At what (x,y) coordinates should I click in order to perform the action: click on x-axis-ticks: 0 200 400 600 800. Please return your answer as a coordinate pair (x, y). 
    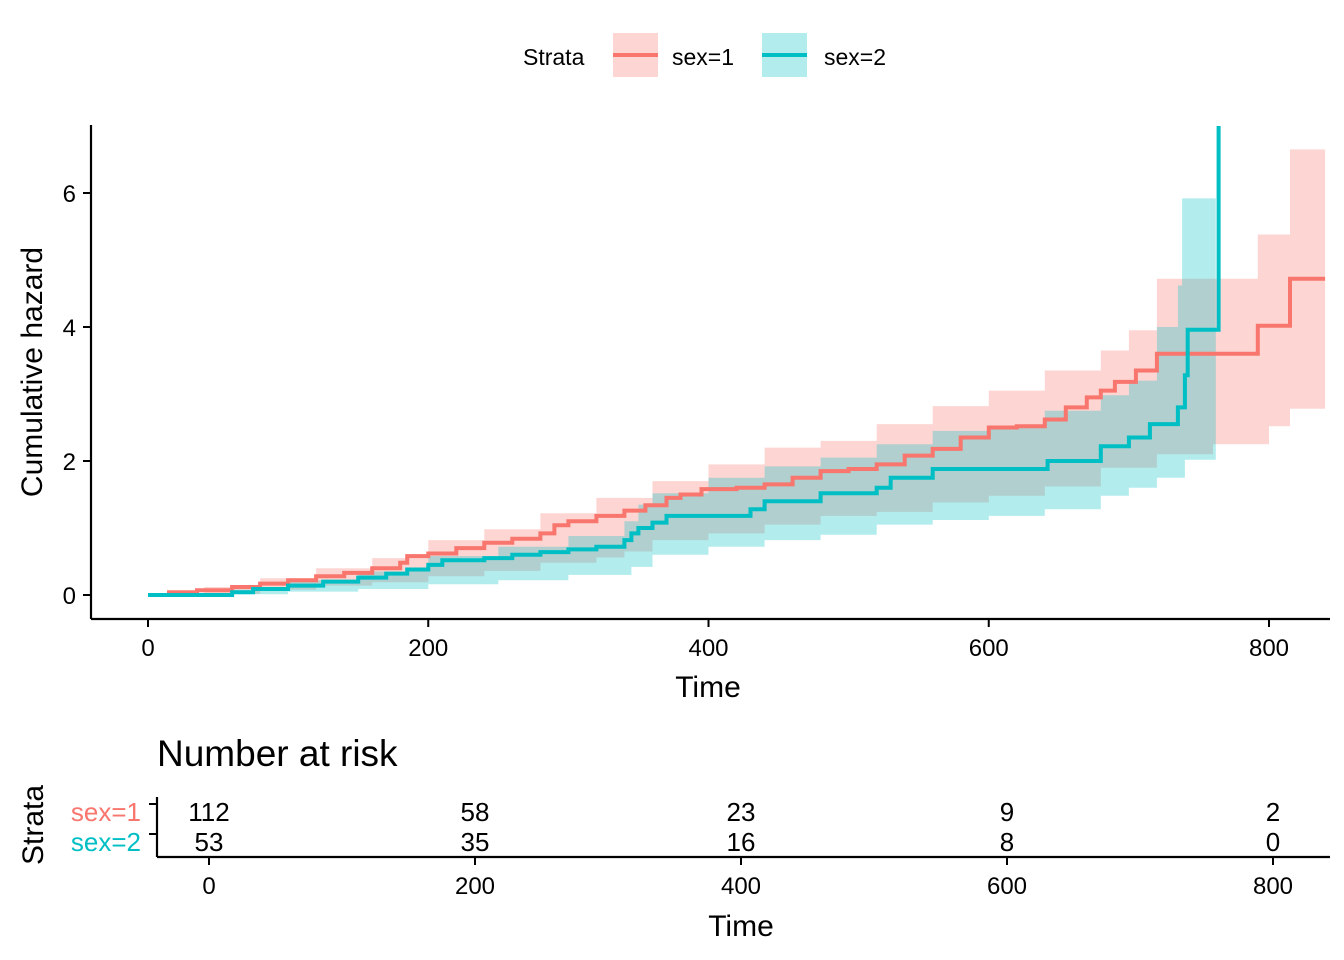
    Looking at the image, I should click on (715, 640).